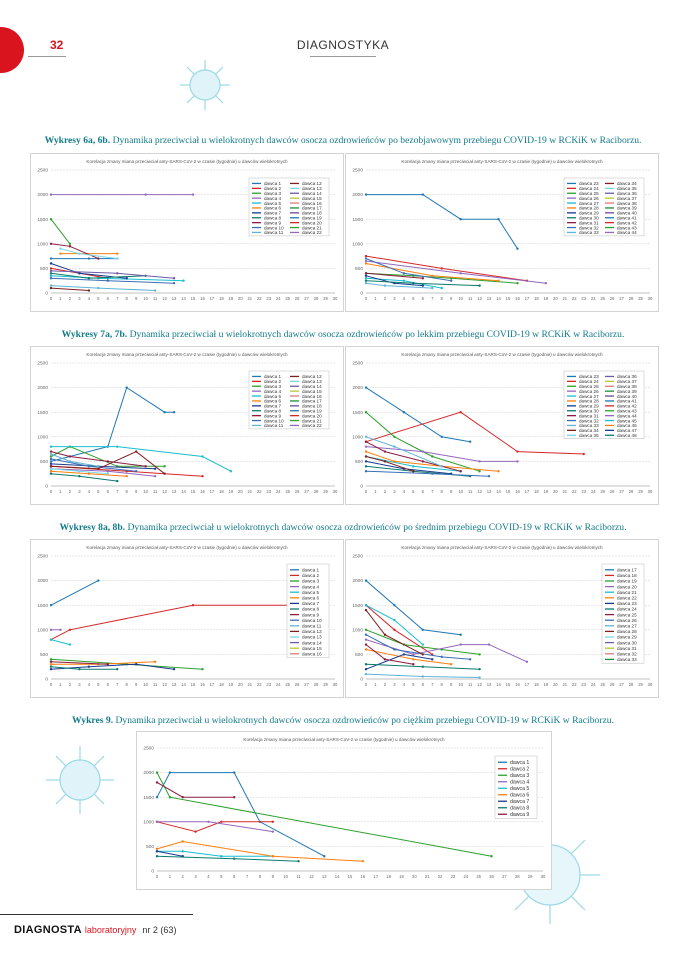 This screenshot has width=686, height=960. What do you see at coordinates (489, 491) in the screenshot?
I see `x-tick-label: 13` at bounding box center [489, 491].